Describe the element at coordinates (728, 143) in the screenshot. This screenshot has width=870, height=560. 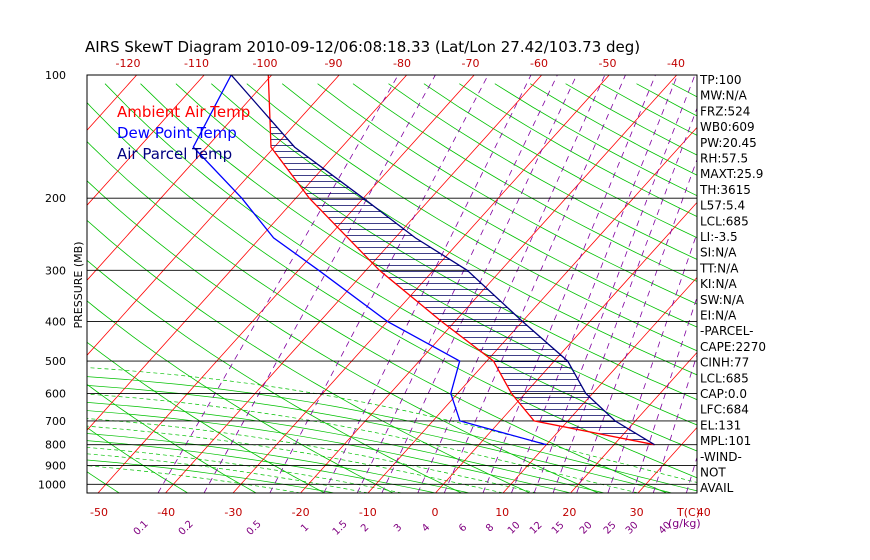
I see `index-line: PW:20.45` at that location.